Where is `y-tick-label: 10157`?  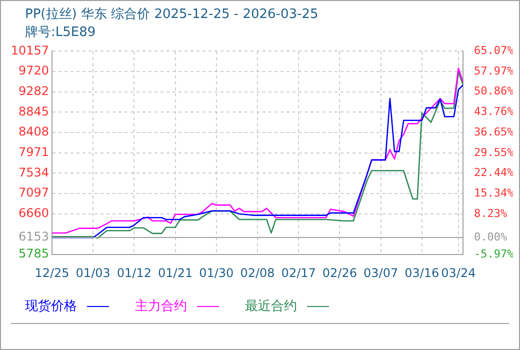 y-tick-label: 10157 is located at coordinates (29, 50).